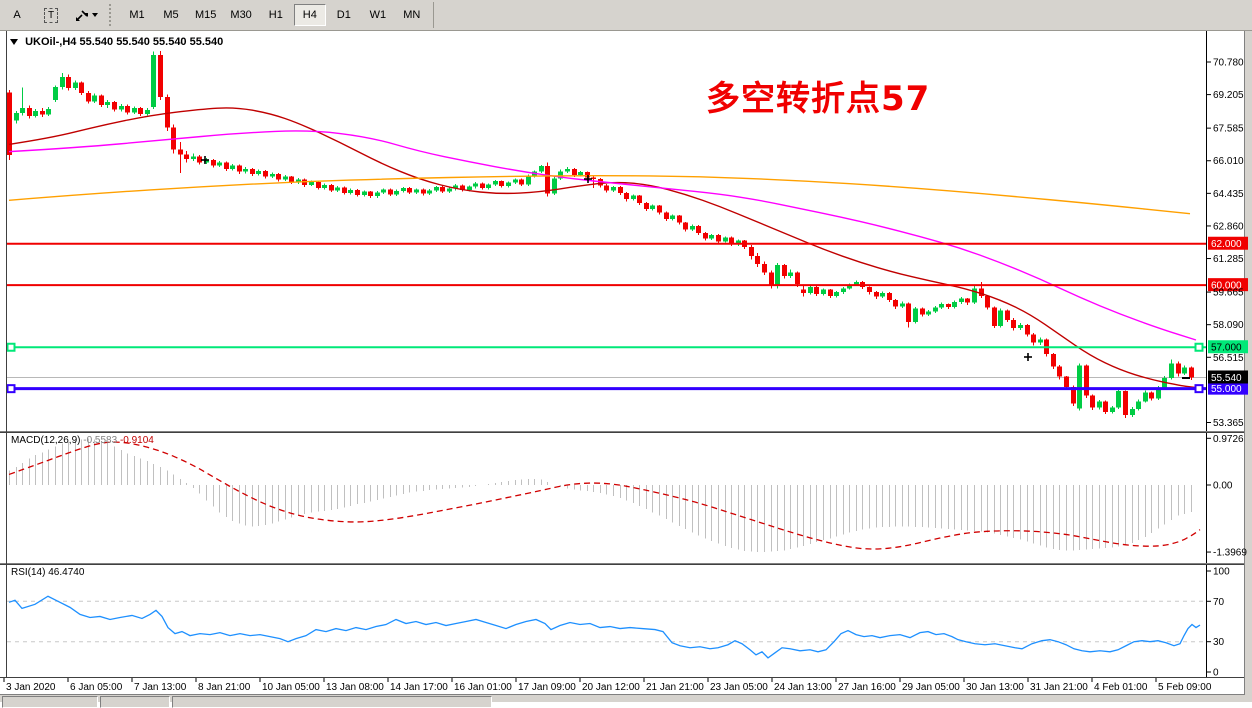 Image resolution: width=1252 pixels, height=708 pixels. Describe the element at coordinates (275, 15) in the screenshot. I see `timeframe-button-h1: H1` at that location.